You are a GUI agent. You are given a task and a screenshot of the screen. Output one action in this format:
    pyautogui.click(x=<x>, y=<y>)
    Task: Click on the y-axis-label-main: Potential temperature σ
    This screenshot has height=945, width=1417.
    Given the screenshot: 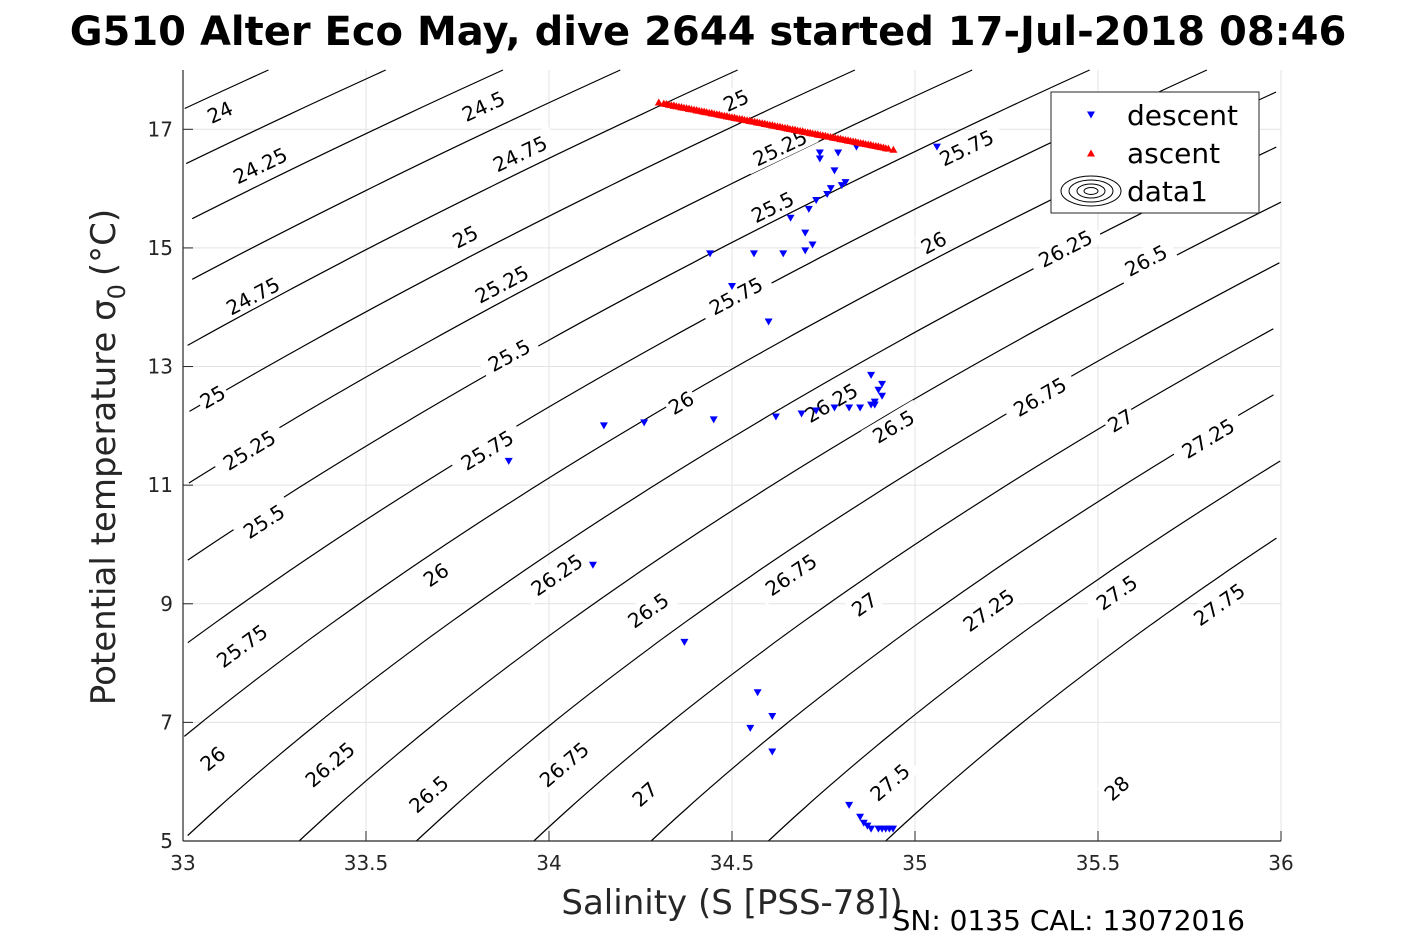 What is the action you would take?
    pyautogui.click(x=104, y=502)
    